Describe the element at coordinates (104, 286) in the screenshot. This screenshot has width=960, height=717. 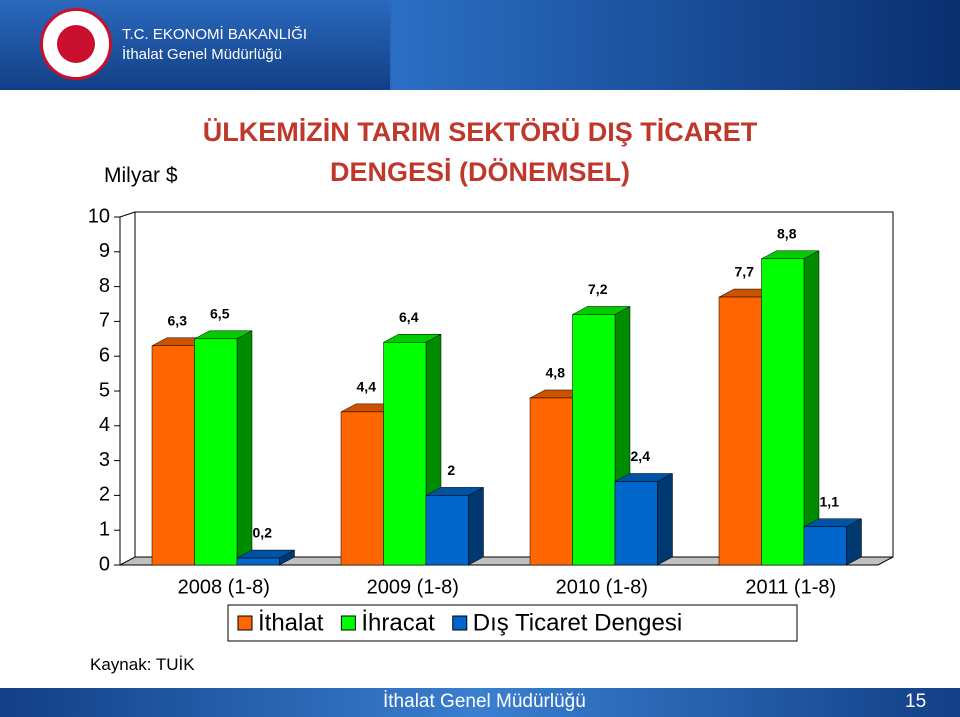
I see `y-tick-label: 8` at that location.